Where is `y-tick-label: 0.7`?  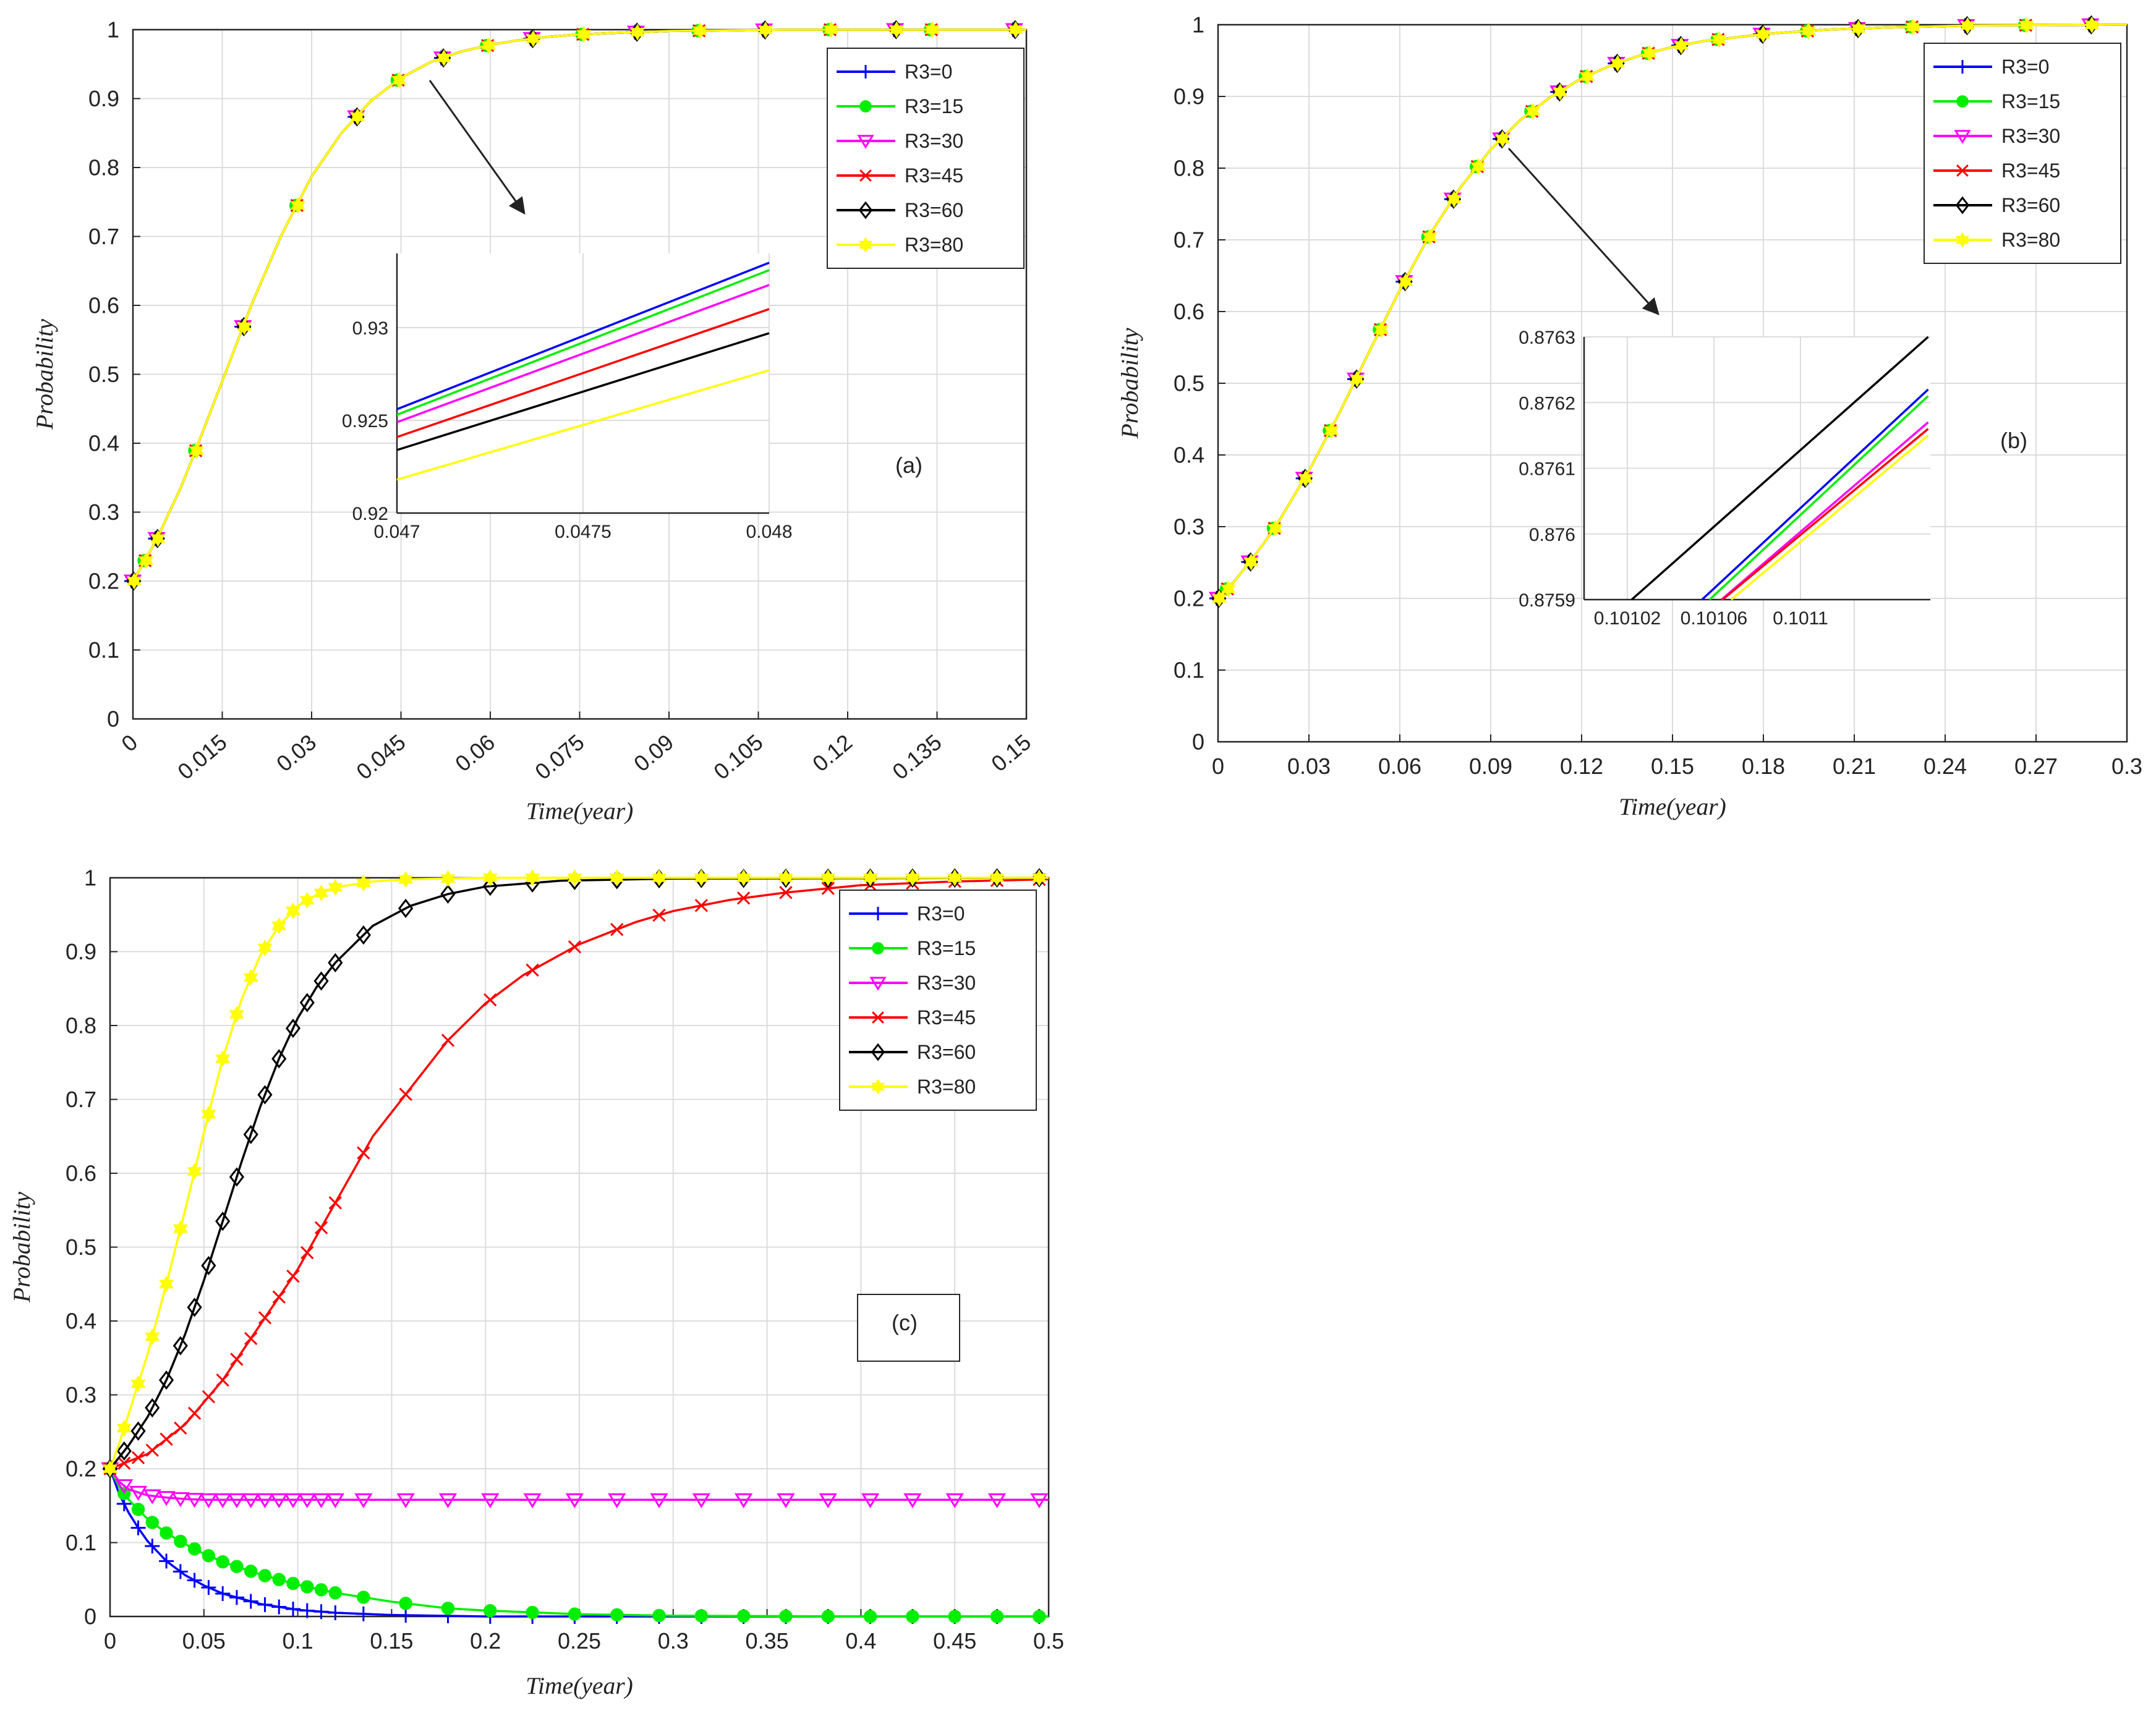 y-tick-label: 0.7 is located at coordinates (1189, 240).